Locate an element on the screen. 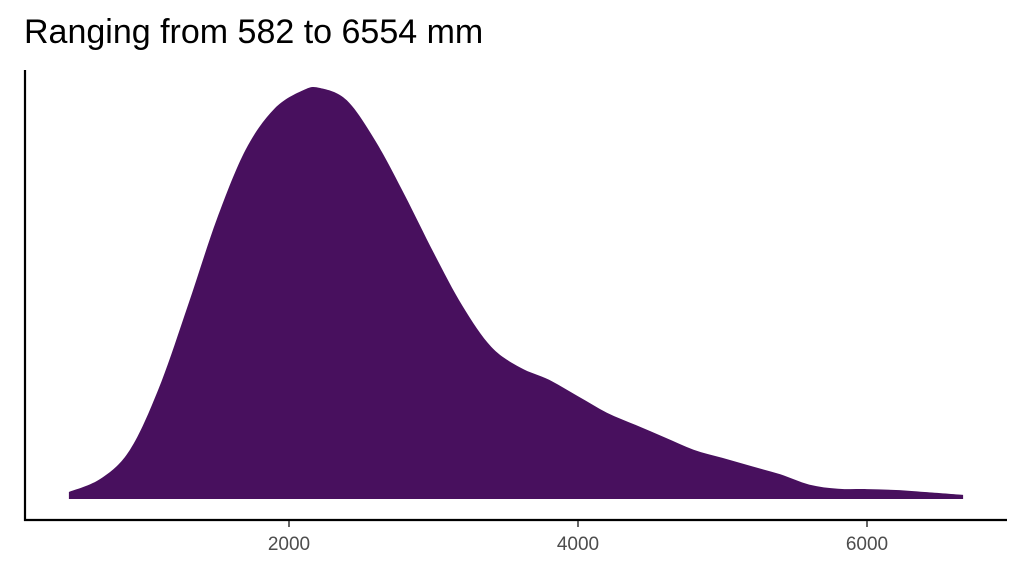 The image size is (1024, 576). chart-title: Ranging from 582 to 6554 mm is located at coordinates (254, 32).